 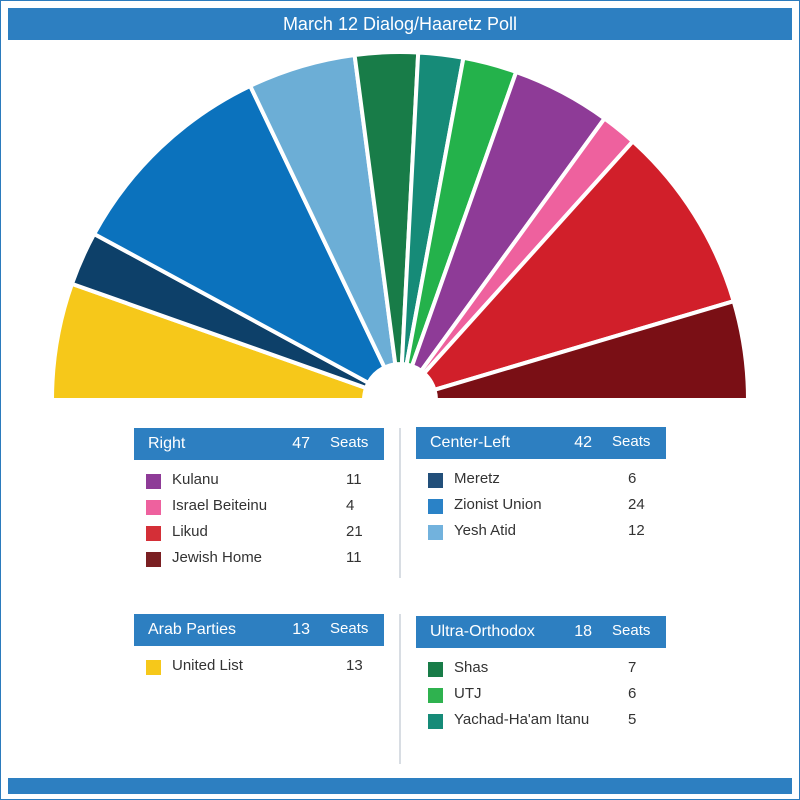 I want to click on party-seats: 5, so click(x=632, y=719).